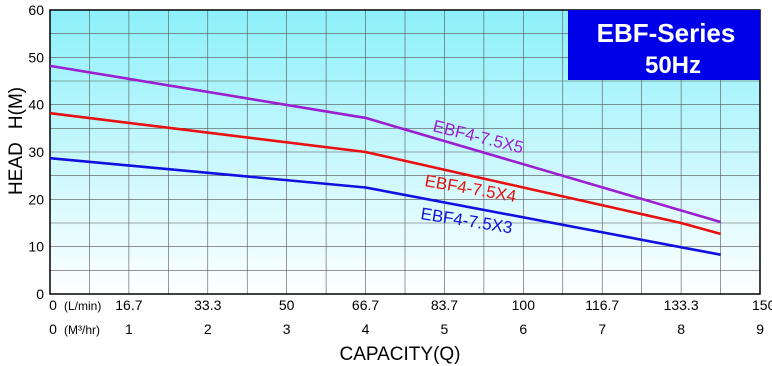  I want to click on x-tick-lpm: 133.3, so click(681, 305).